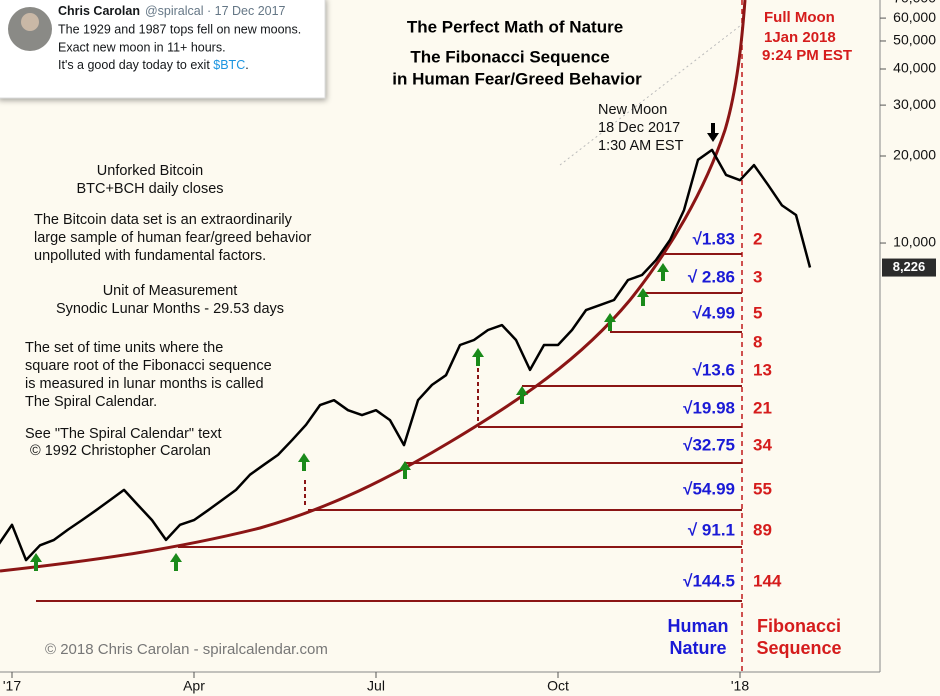  I want to click on fib-root: √1.83, so click(714, 238).